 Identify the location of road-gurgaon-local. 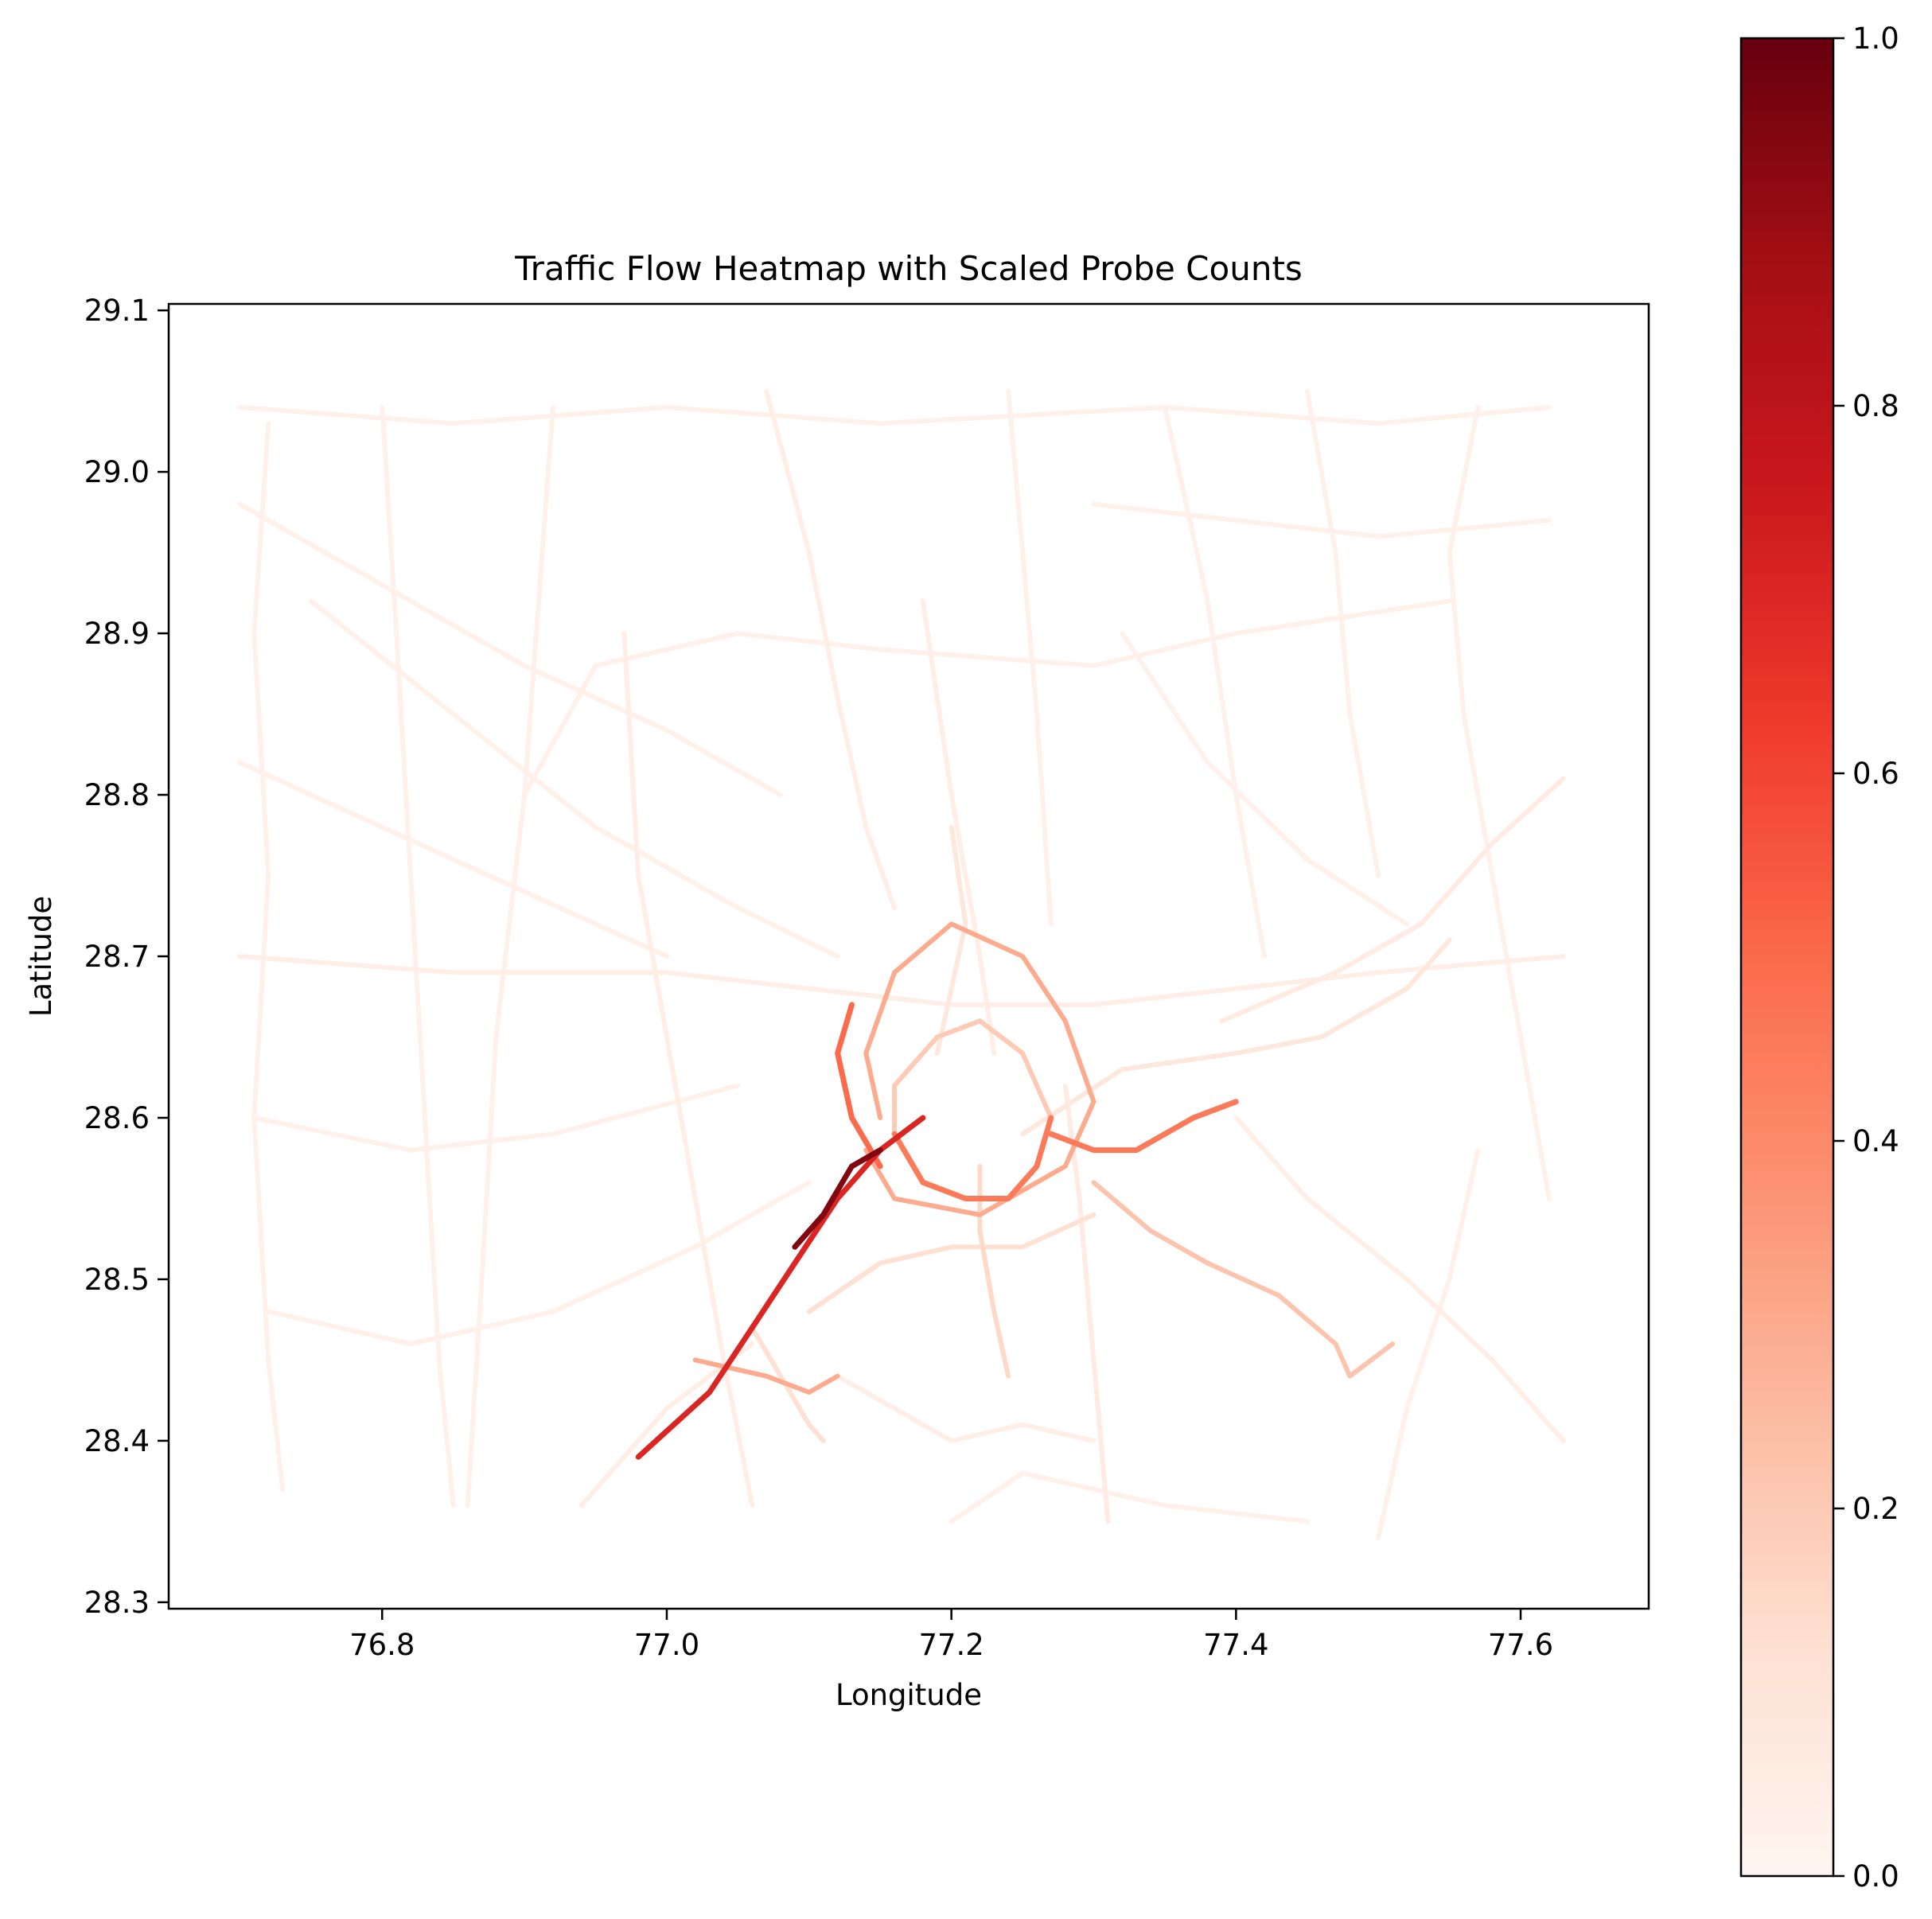
(788, 1384).